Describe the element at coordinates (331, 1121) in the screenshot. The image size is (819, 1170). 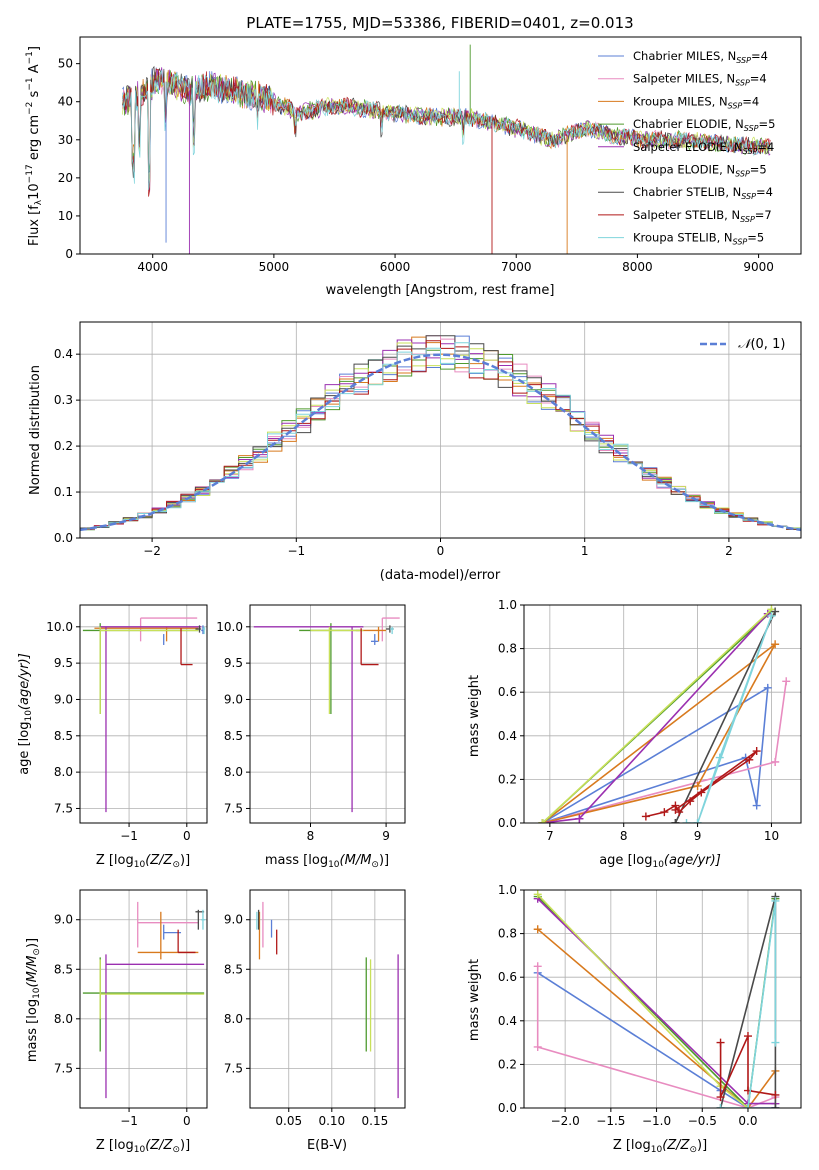
I see `x-tick-label: 0.10` at that location.